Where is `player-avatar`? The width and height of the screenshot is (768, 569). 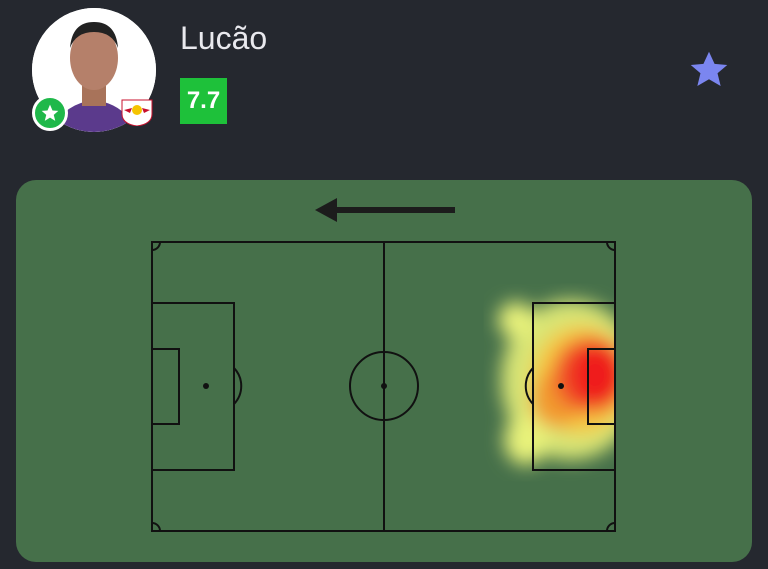
player-avatar is located at coordinates (94, 70).